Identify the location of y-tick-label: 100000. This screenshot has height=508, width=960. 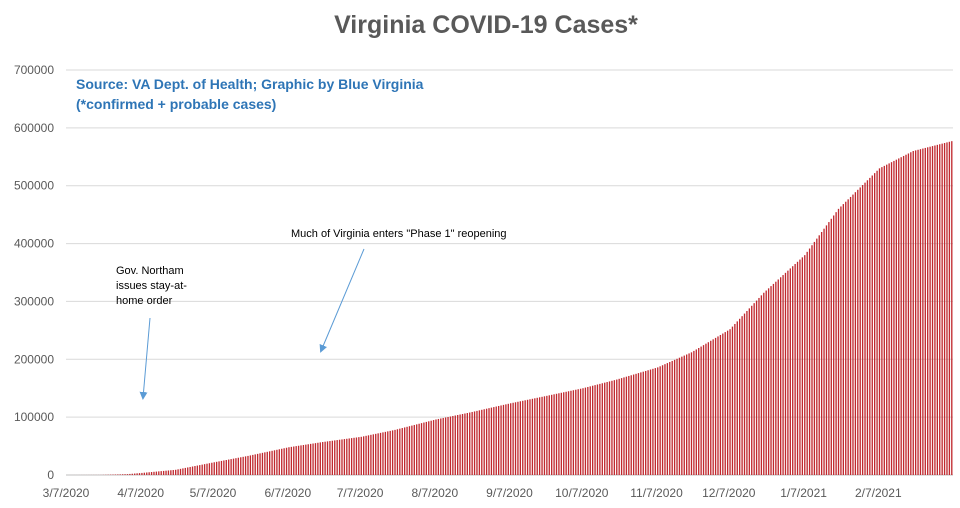
(34, 417).